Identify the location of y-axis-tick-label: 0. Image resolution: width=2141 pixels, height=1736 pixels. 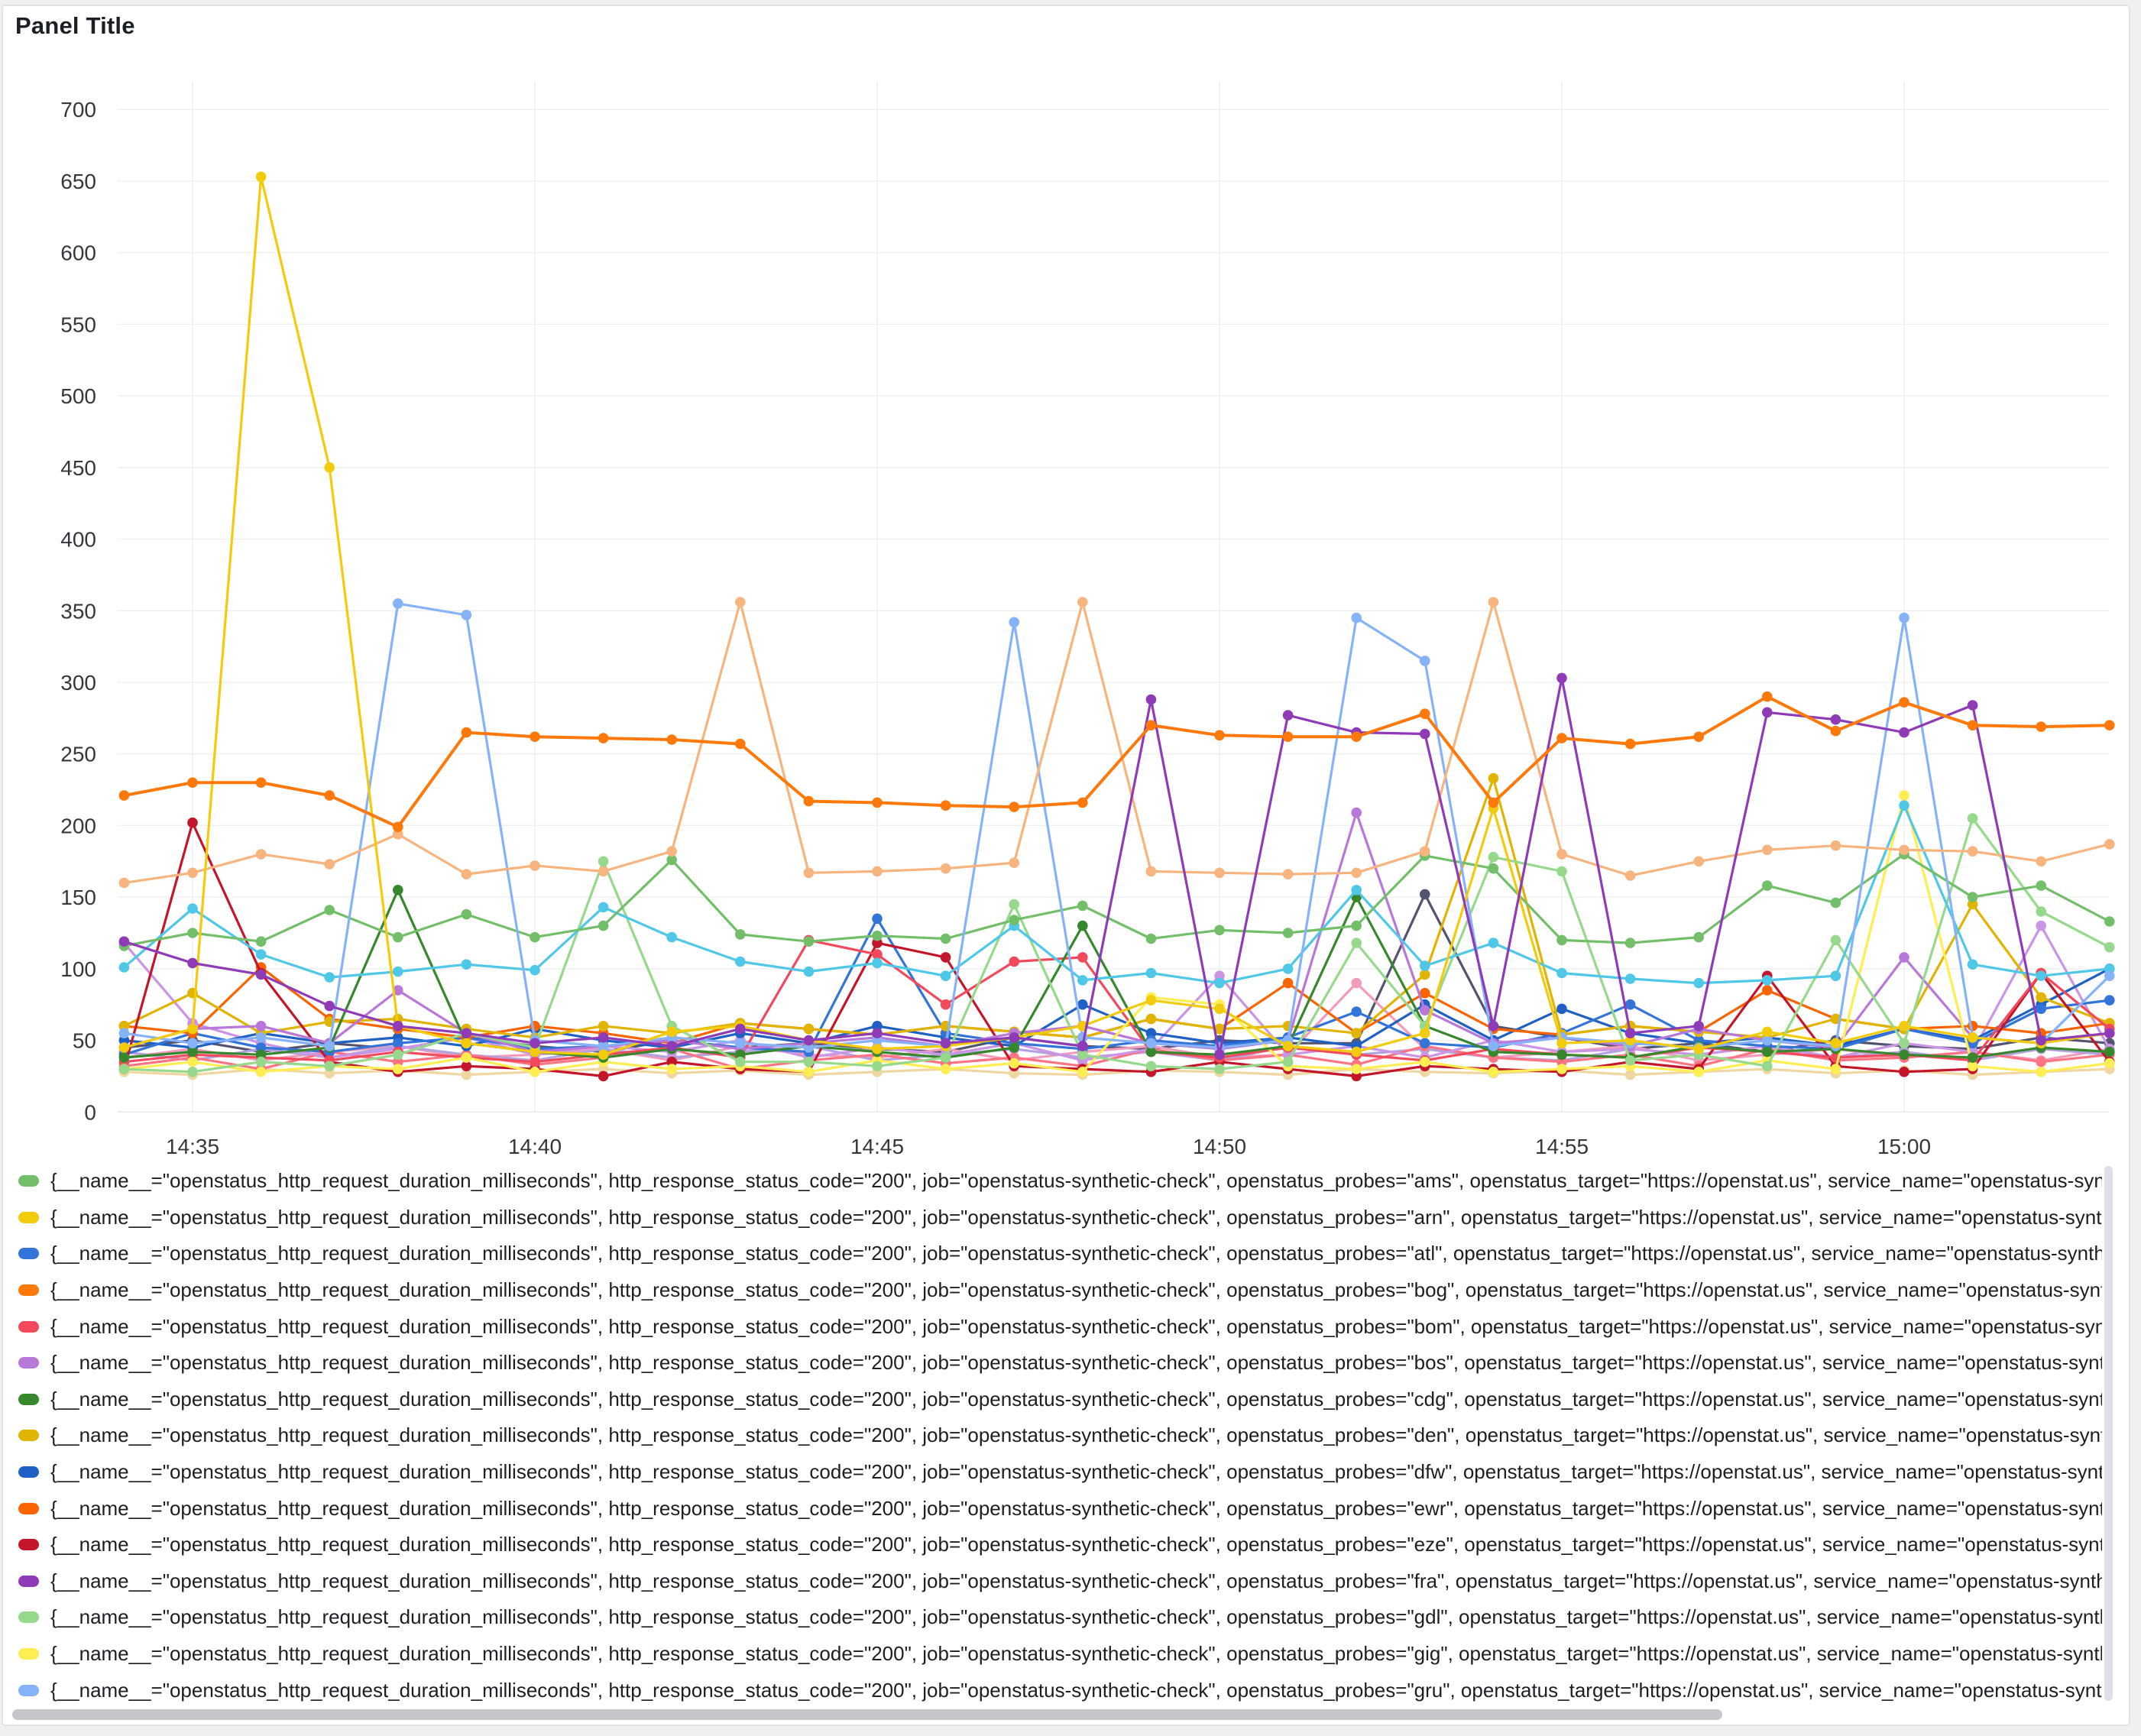
(90, 1112).